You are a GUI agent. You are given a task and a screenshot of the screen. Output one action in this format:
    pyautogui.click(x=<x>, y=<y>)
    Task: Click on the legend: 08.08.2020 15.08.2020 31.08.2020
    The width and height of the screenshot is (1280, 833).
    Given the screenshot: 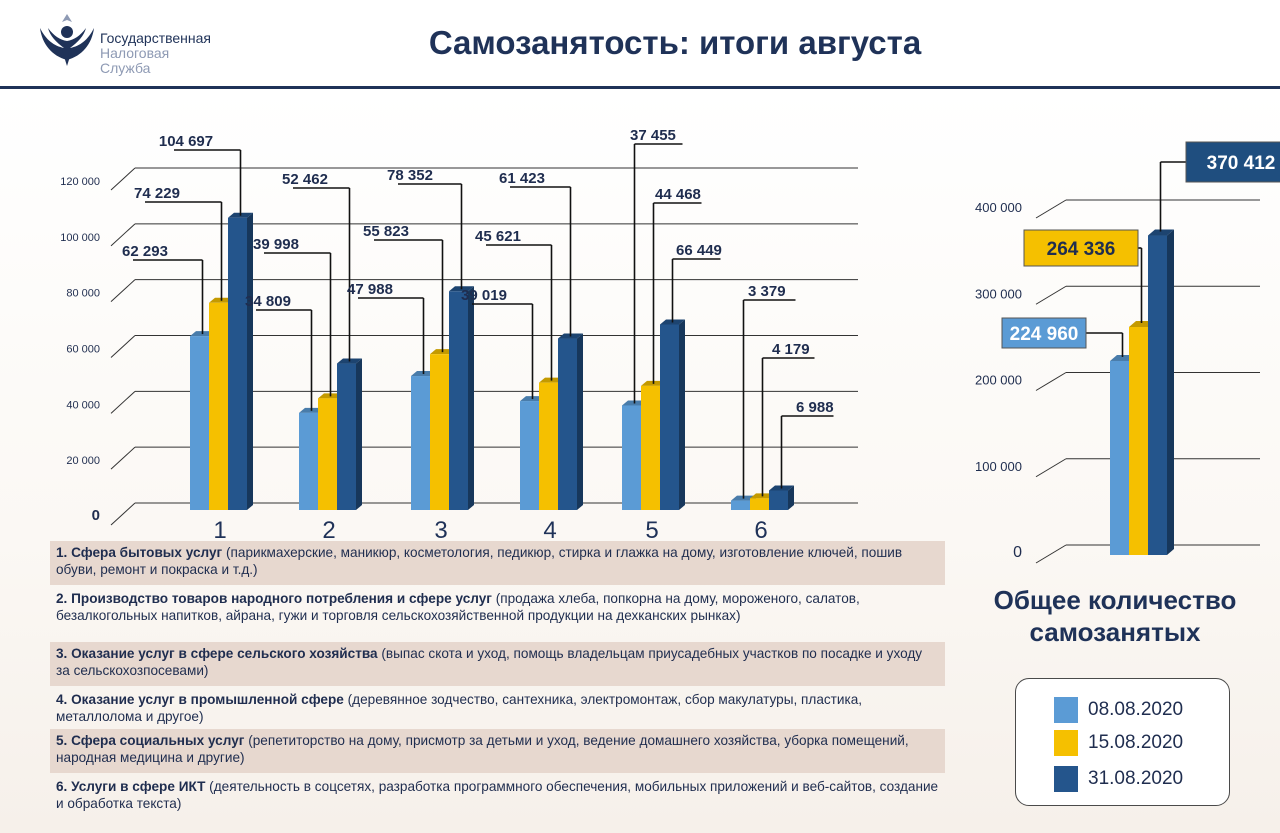 What is the action you would take?
    pyautogui.click(x=1122, y=742)
    